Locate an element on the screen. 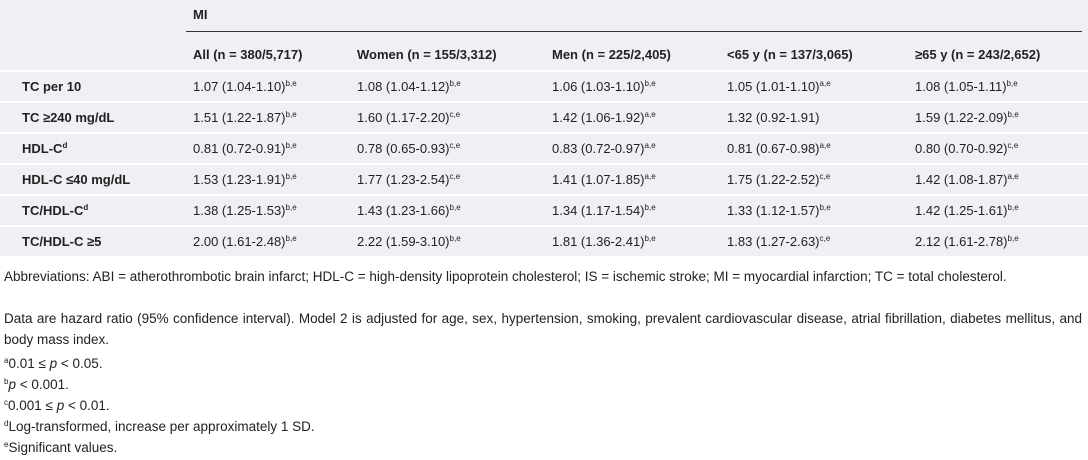  cell-value: 1.05 (1.01-1.10) is located at coordinates (773, 86).